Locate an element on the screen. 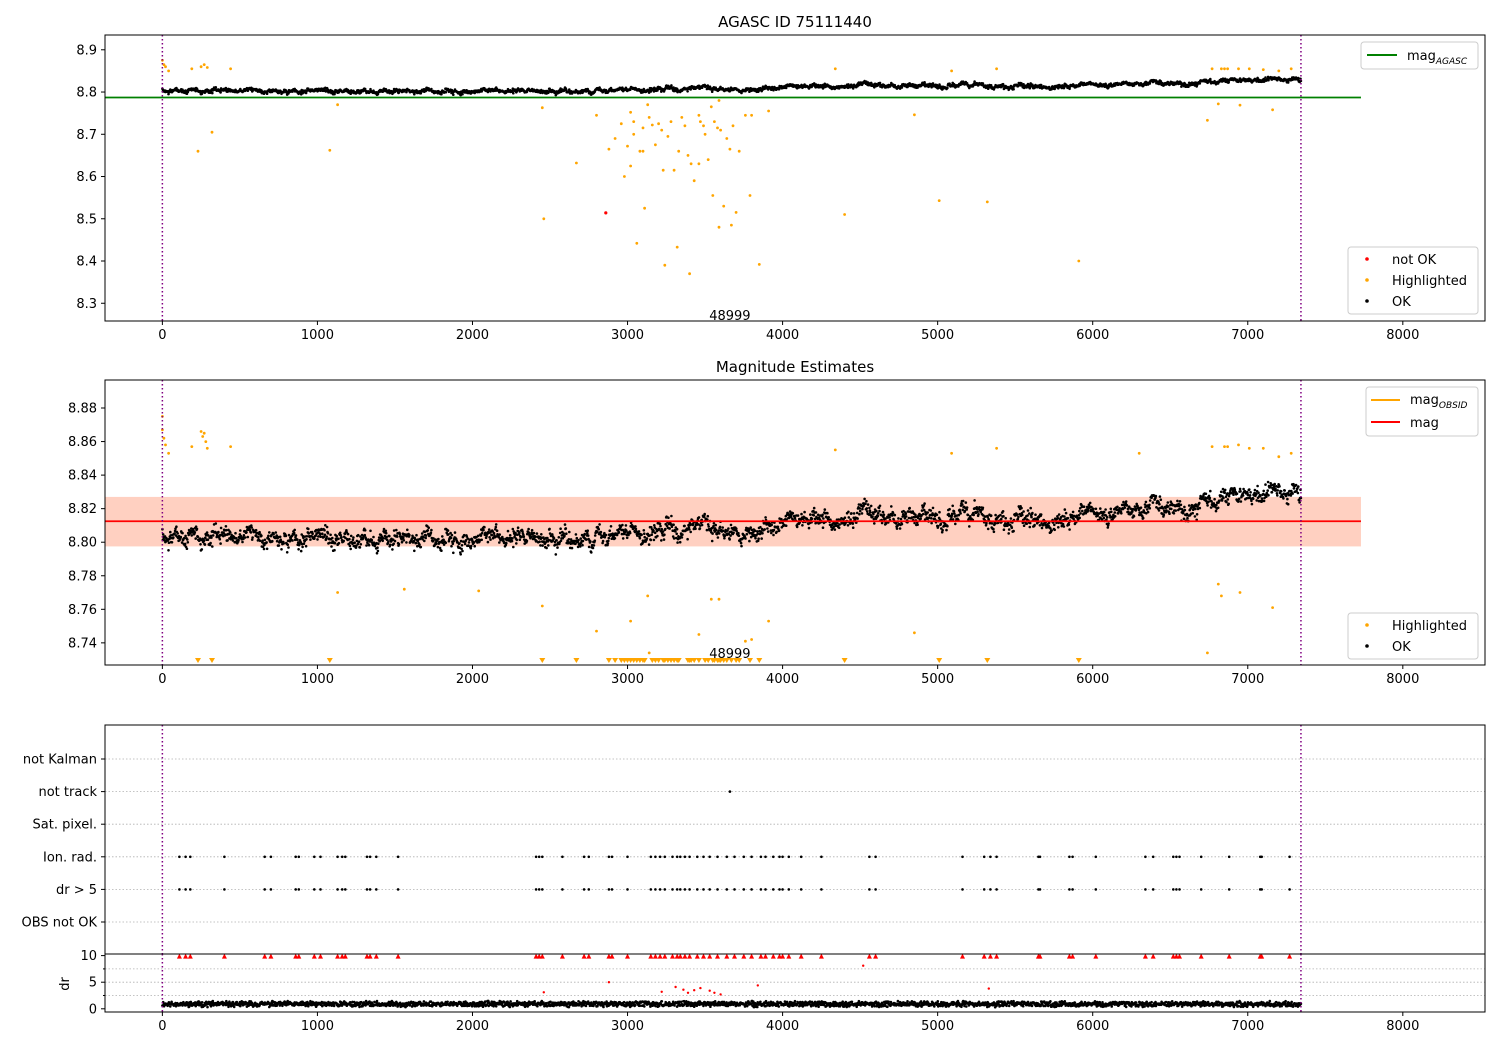  not-ok-point is located at coordinates (606, 213).